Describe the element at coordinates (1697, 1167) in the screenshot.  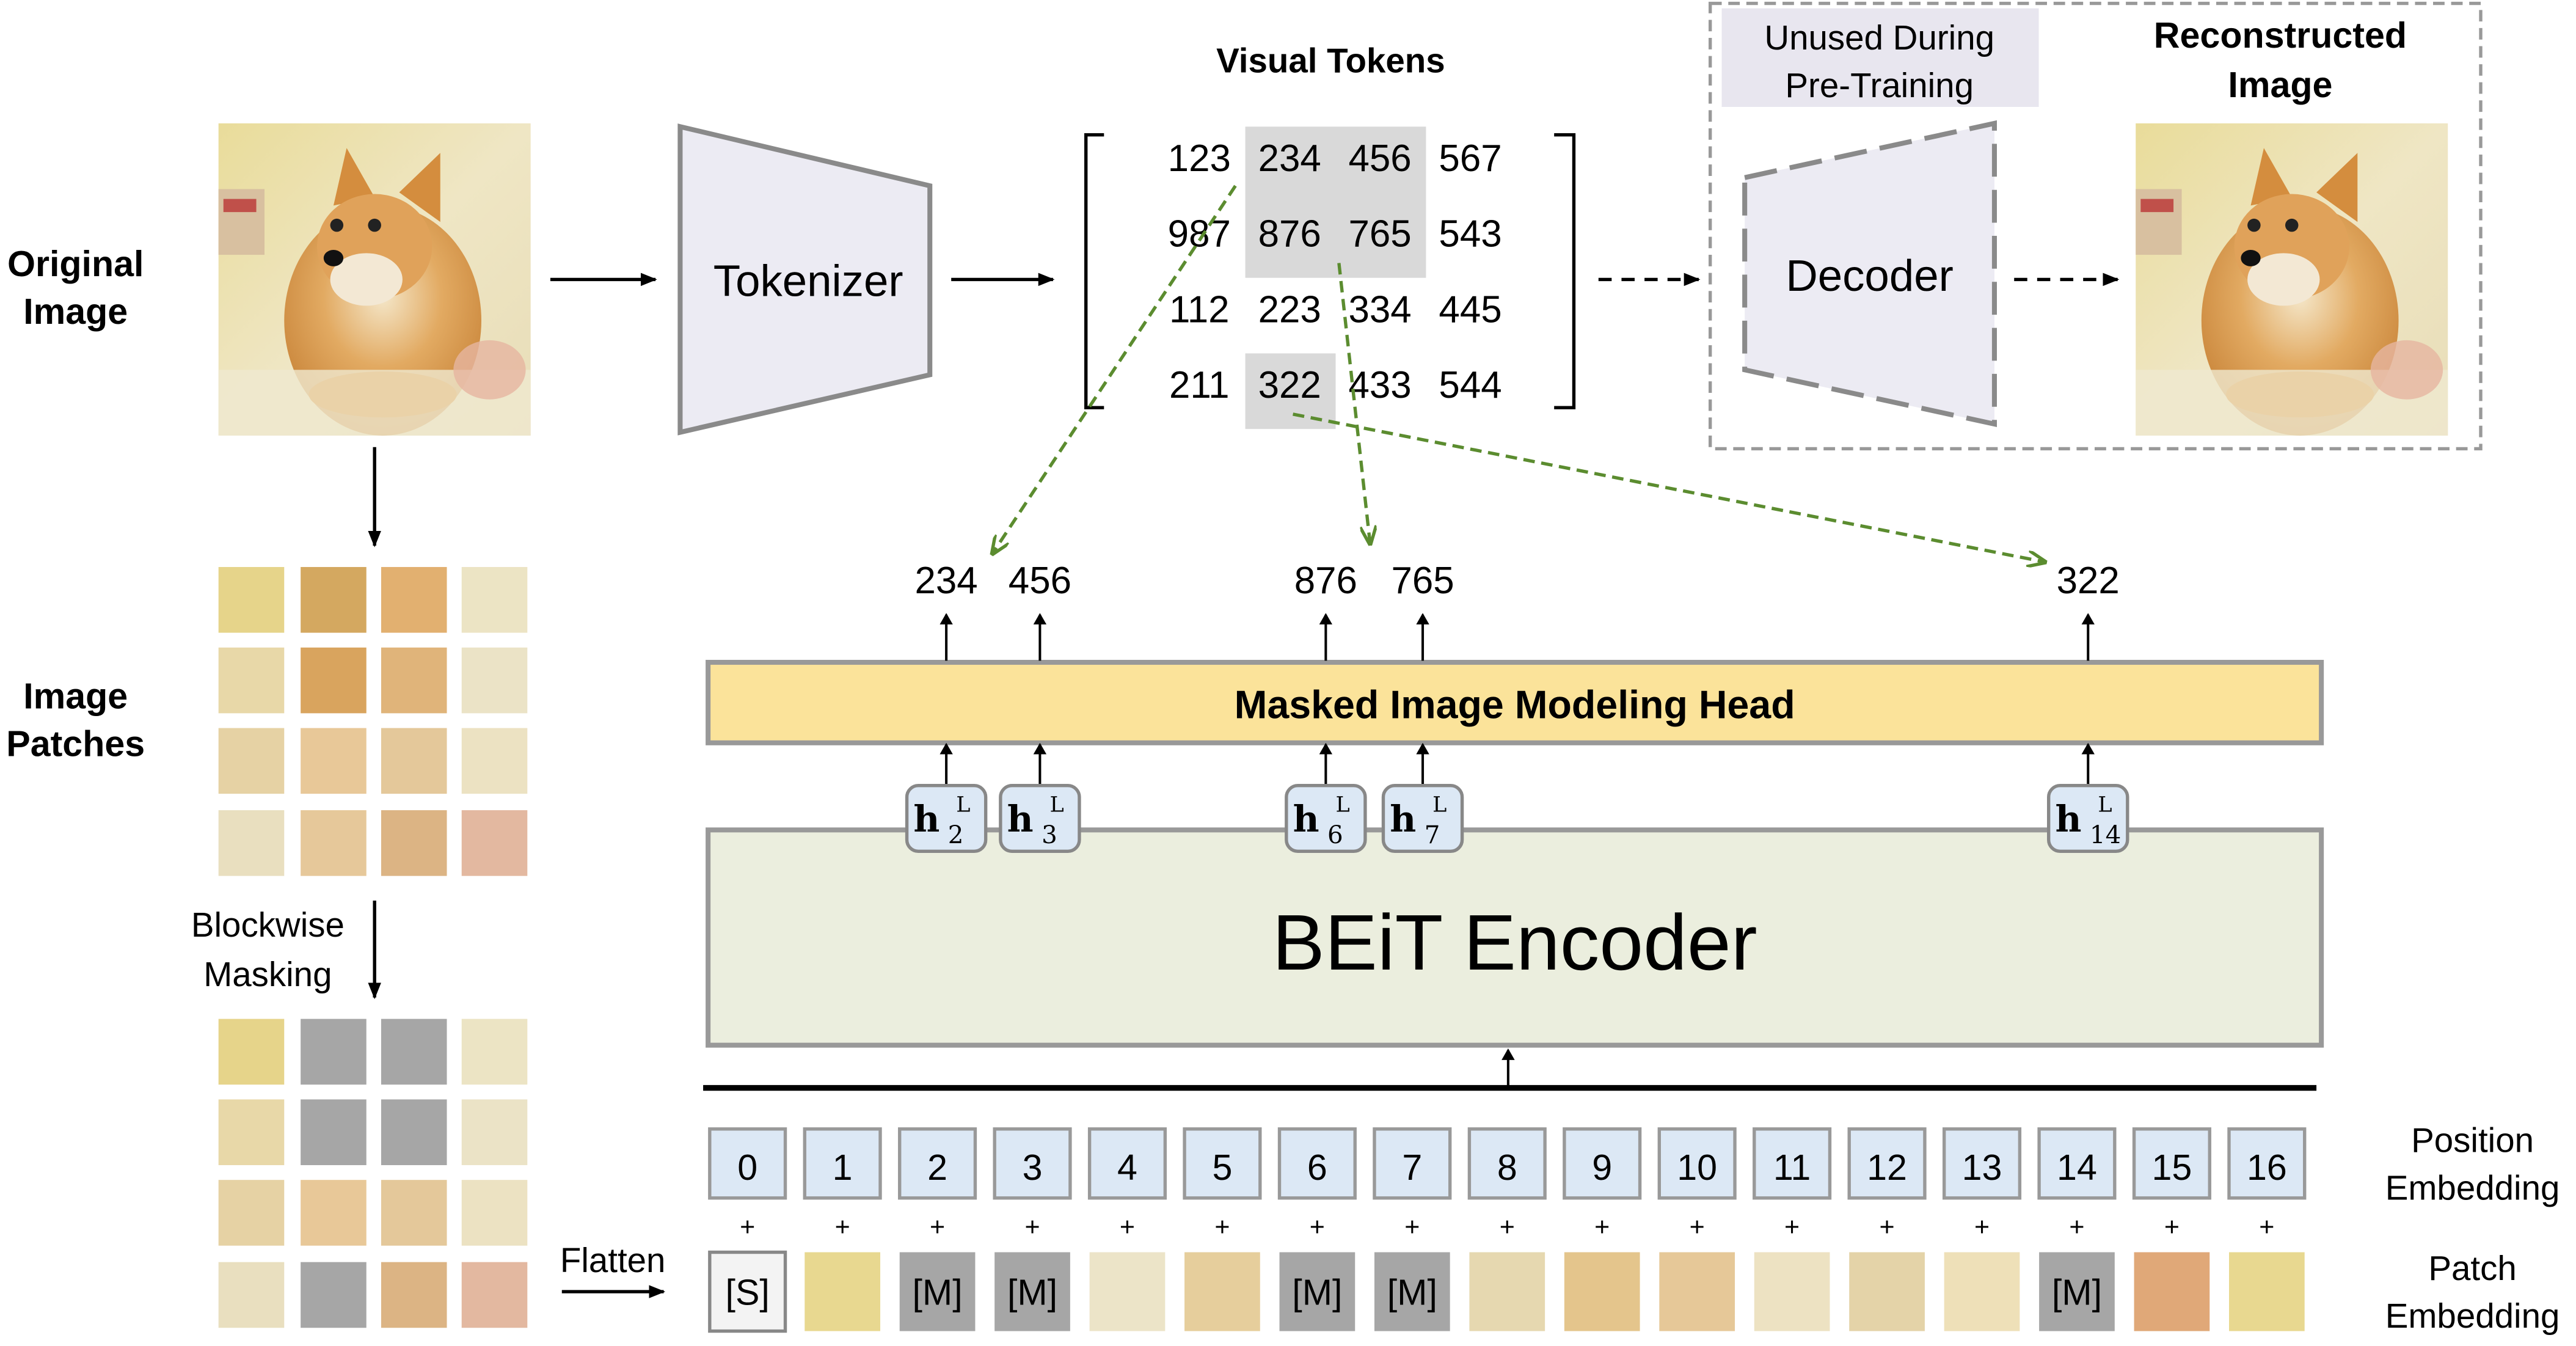
I see `position-label: 10` at that location.